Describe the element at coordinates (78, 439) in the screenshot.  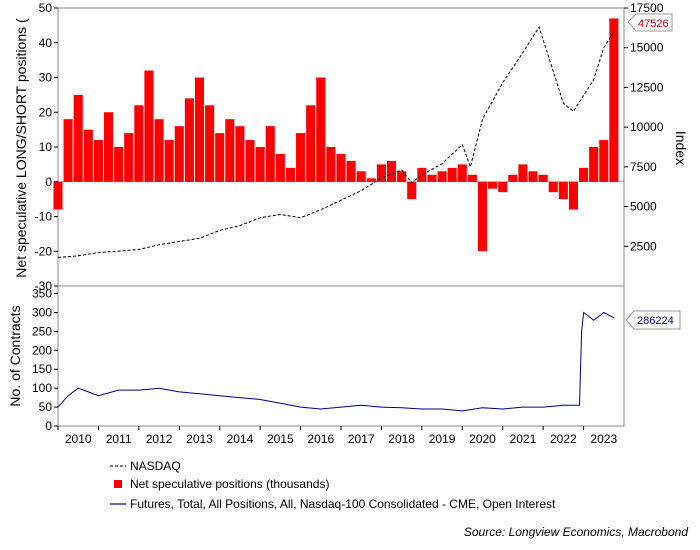
I see `x-tick-label: 2010` at that location.